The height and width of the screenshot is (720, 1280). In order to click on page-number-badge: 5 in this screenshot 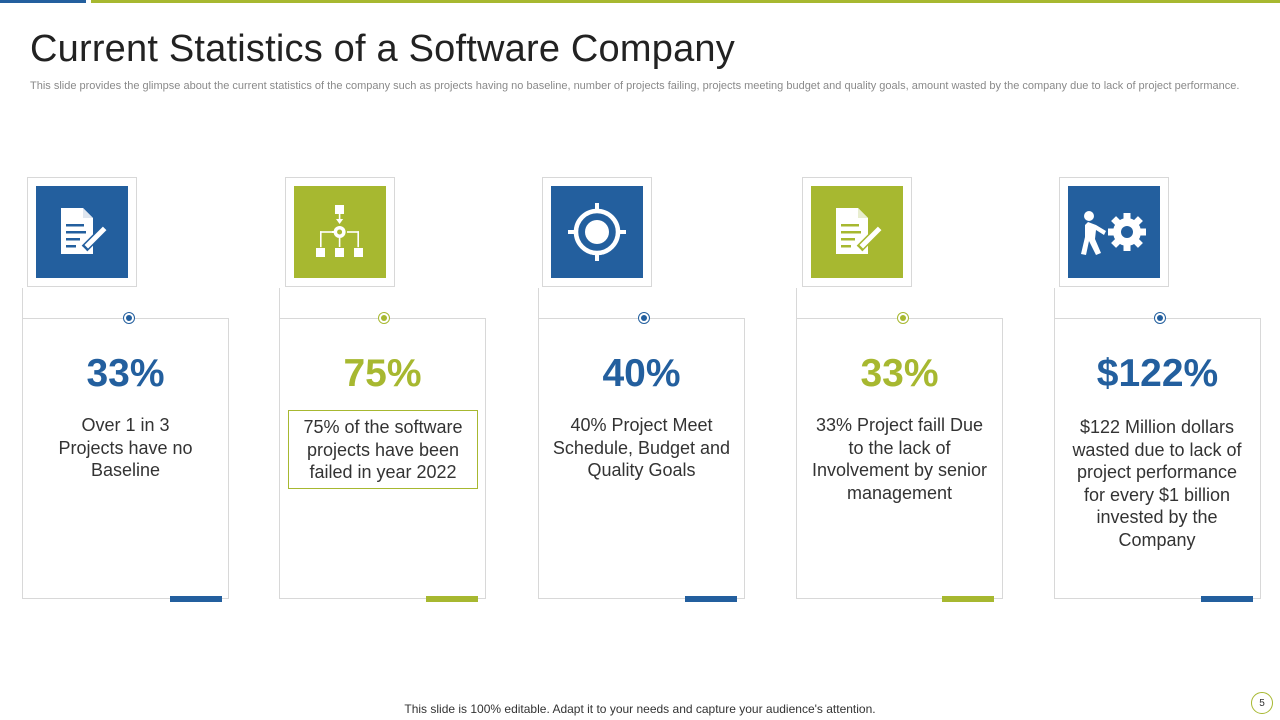, I will do `click(1262, 703)`.